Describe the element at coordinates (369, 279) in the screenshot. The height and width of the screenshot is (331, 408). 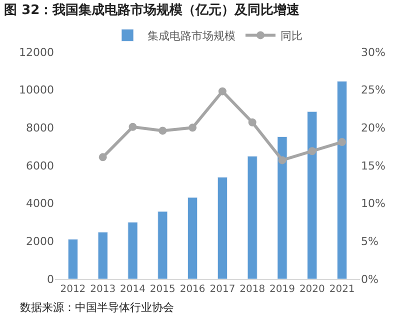
I see `y2-tick-label: 0%` at that location.